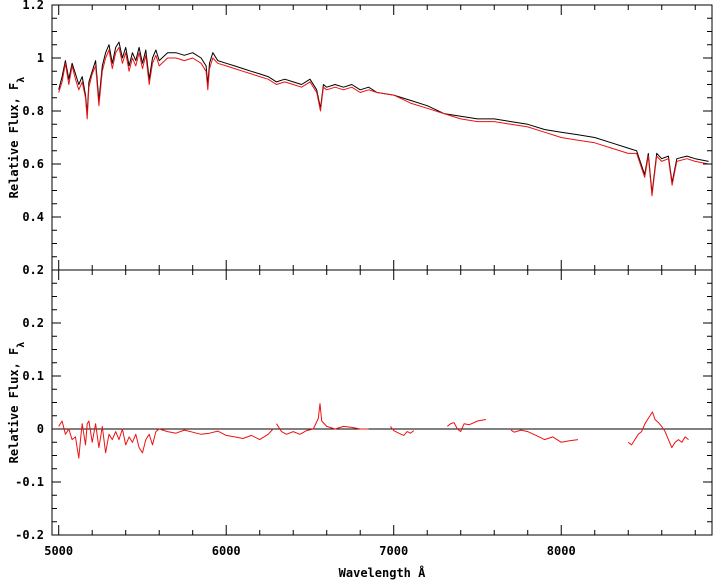 The image size is (714, 582). I want to click on y-tick-label: 1, so click(40, 58).